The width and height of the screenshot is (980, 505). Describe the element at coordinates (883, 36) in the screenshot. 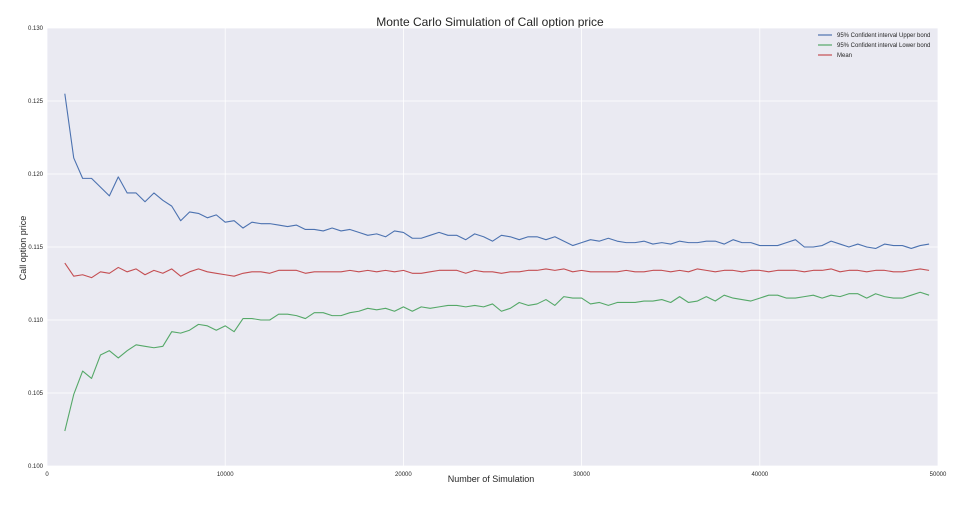

I see `legend-label-upper: 95% Confident interval Upper bond` at that location.